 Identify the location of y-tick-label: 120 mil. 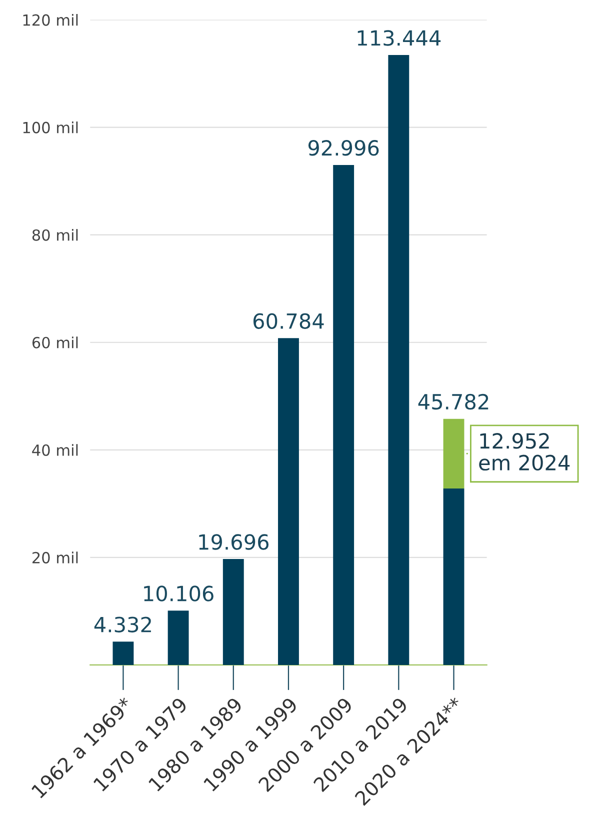
(50, 20).